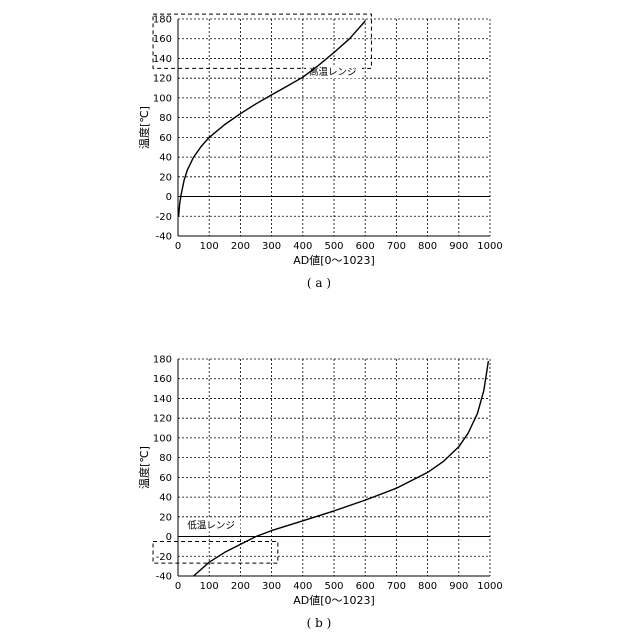 The image size is (640, 640). I want to click on annotation-label: 高温レンジ, so click(333, 72).